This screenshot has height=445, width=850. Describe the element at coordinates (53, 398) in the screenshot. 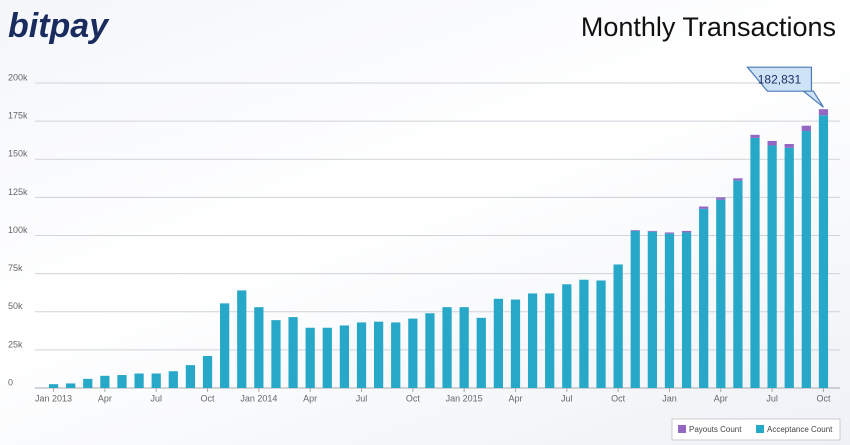

I see `x-tick-label: Jan 2013` at that location.